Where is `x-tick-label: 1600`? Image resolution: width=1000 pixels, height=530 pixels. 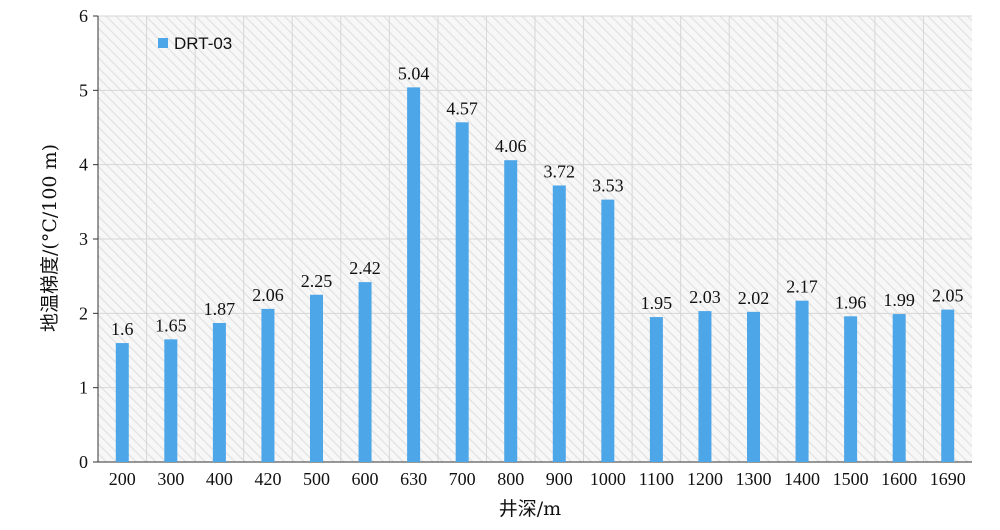
x-tick-label: 1600 is located at coordinates (899, 479).